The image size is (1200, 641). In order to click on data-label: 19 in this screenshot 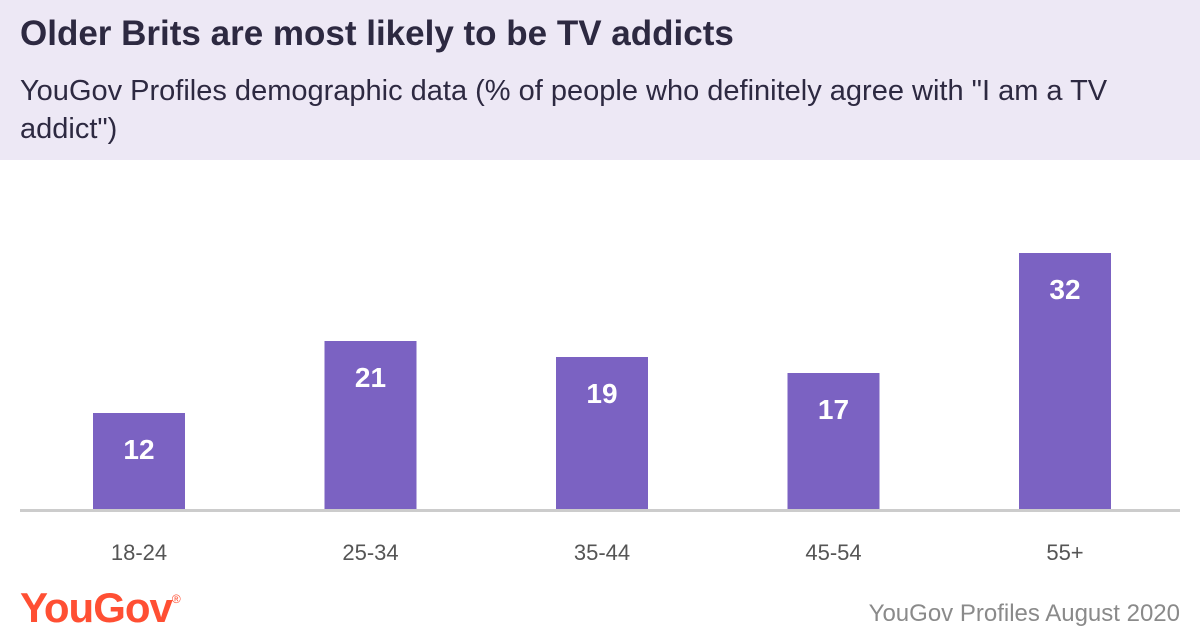, I will do `click(601, 393)`.